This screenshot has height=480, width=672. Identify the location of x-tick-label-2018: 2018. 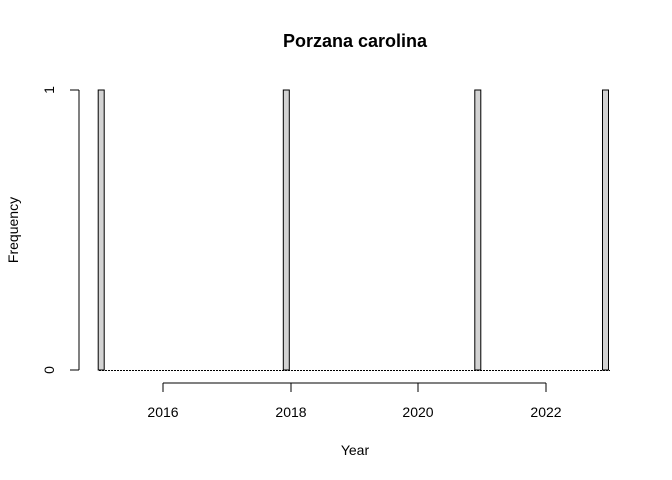
(290, 412).